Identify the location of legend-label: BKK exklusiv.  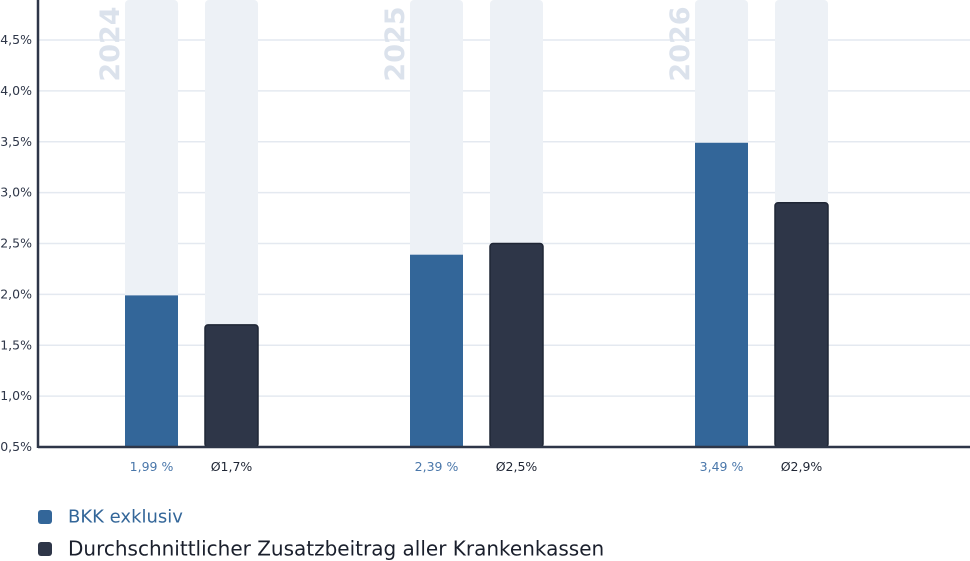
(125, 517).